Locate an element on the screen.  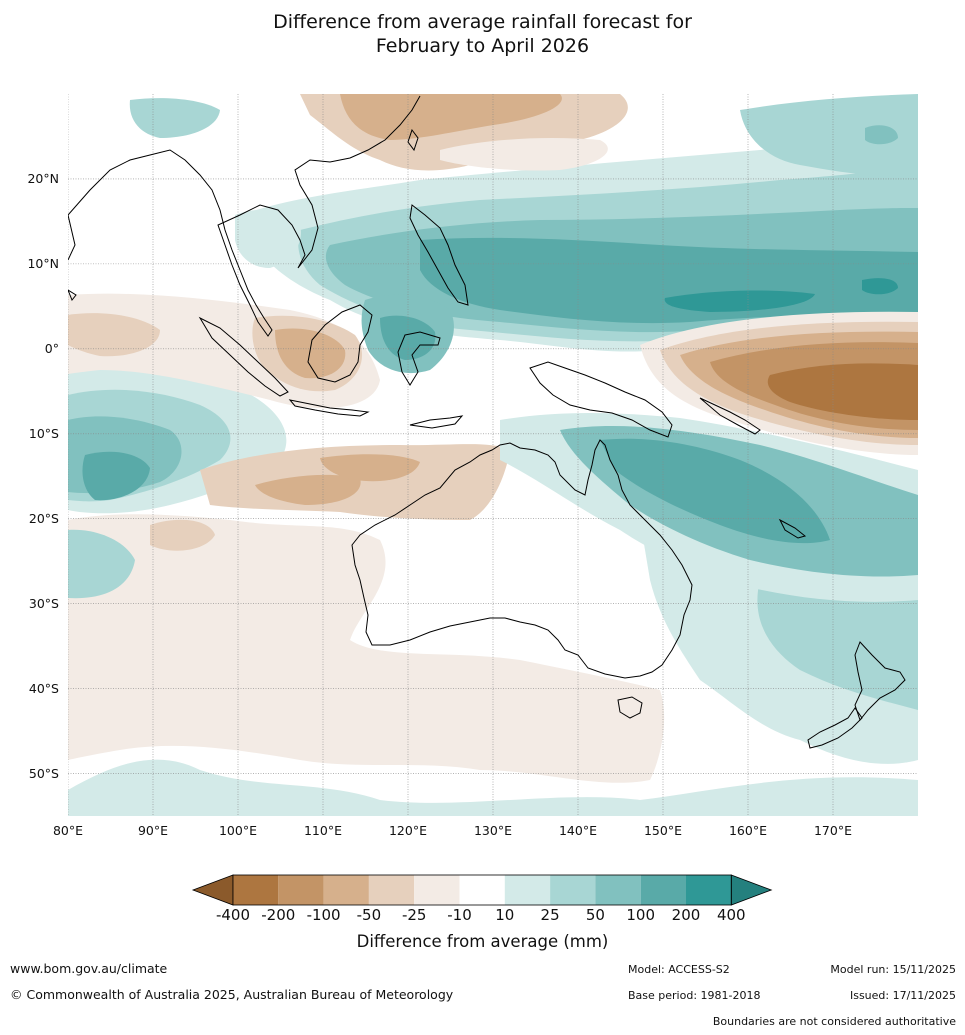
lon-label: 160°E is located at coordinates (747, 830).